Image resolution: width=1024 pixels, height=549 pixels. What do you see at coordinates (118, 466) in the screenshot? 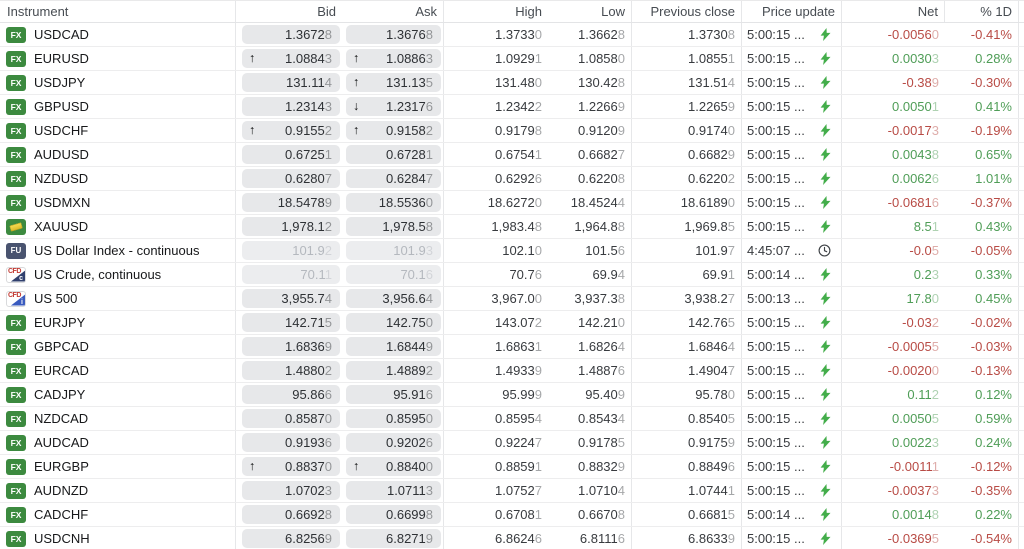
I see `instrument-cell: FX EURGBP` at bounding box center [118, 466].